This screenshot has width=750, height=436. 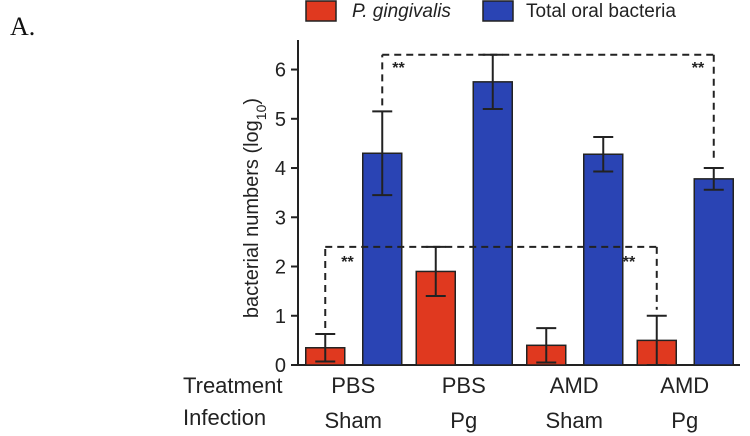 I want to click on row-label-infection: Infection, so click(x=224, y=417).